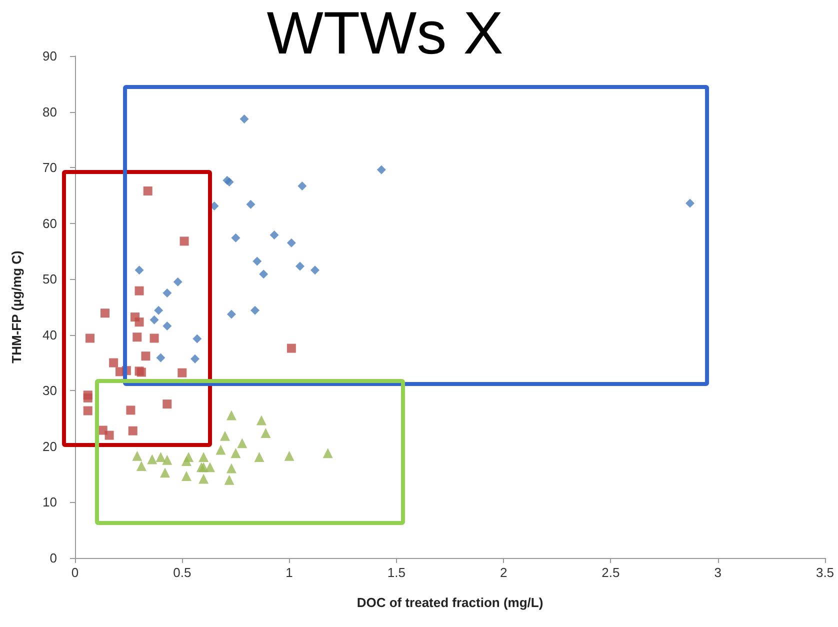  Describe the element at coordinates (49, 390) in the screenshot. I see `y-tick-label: 30` at that location.